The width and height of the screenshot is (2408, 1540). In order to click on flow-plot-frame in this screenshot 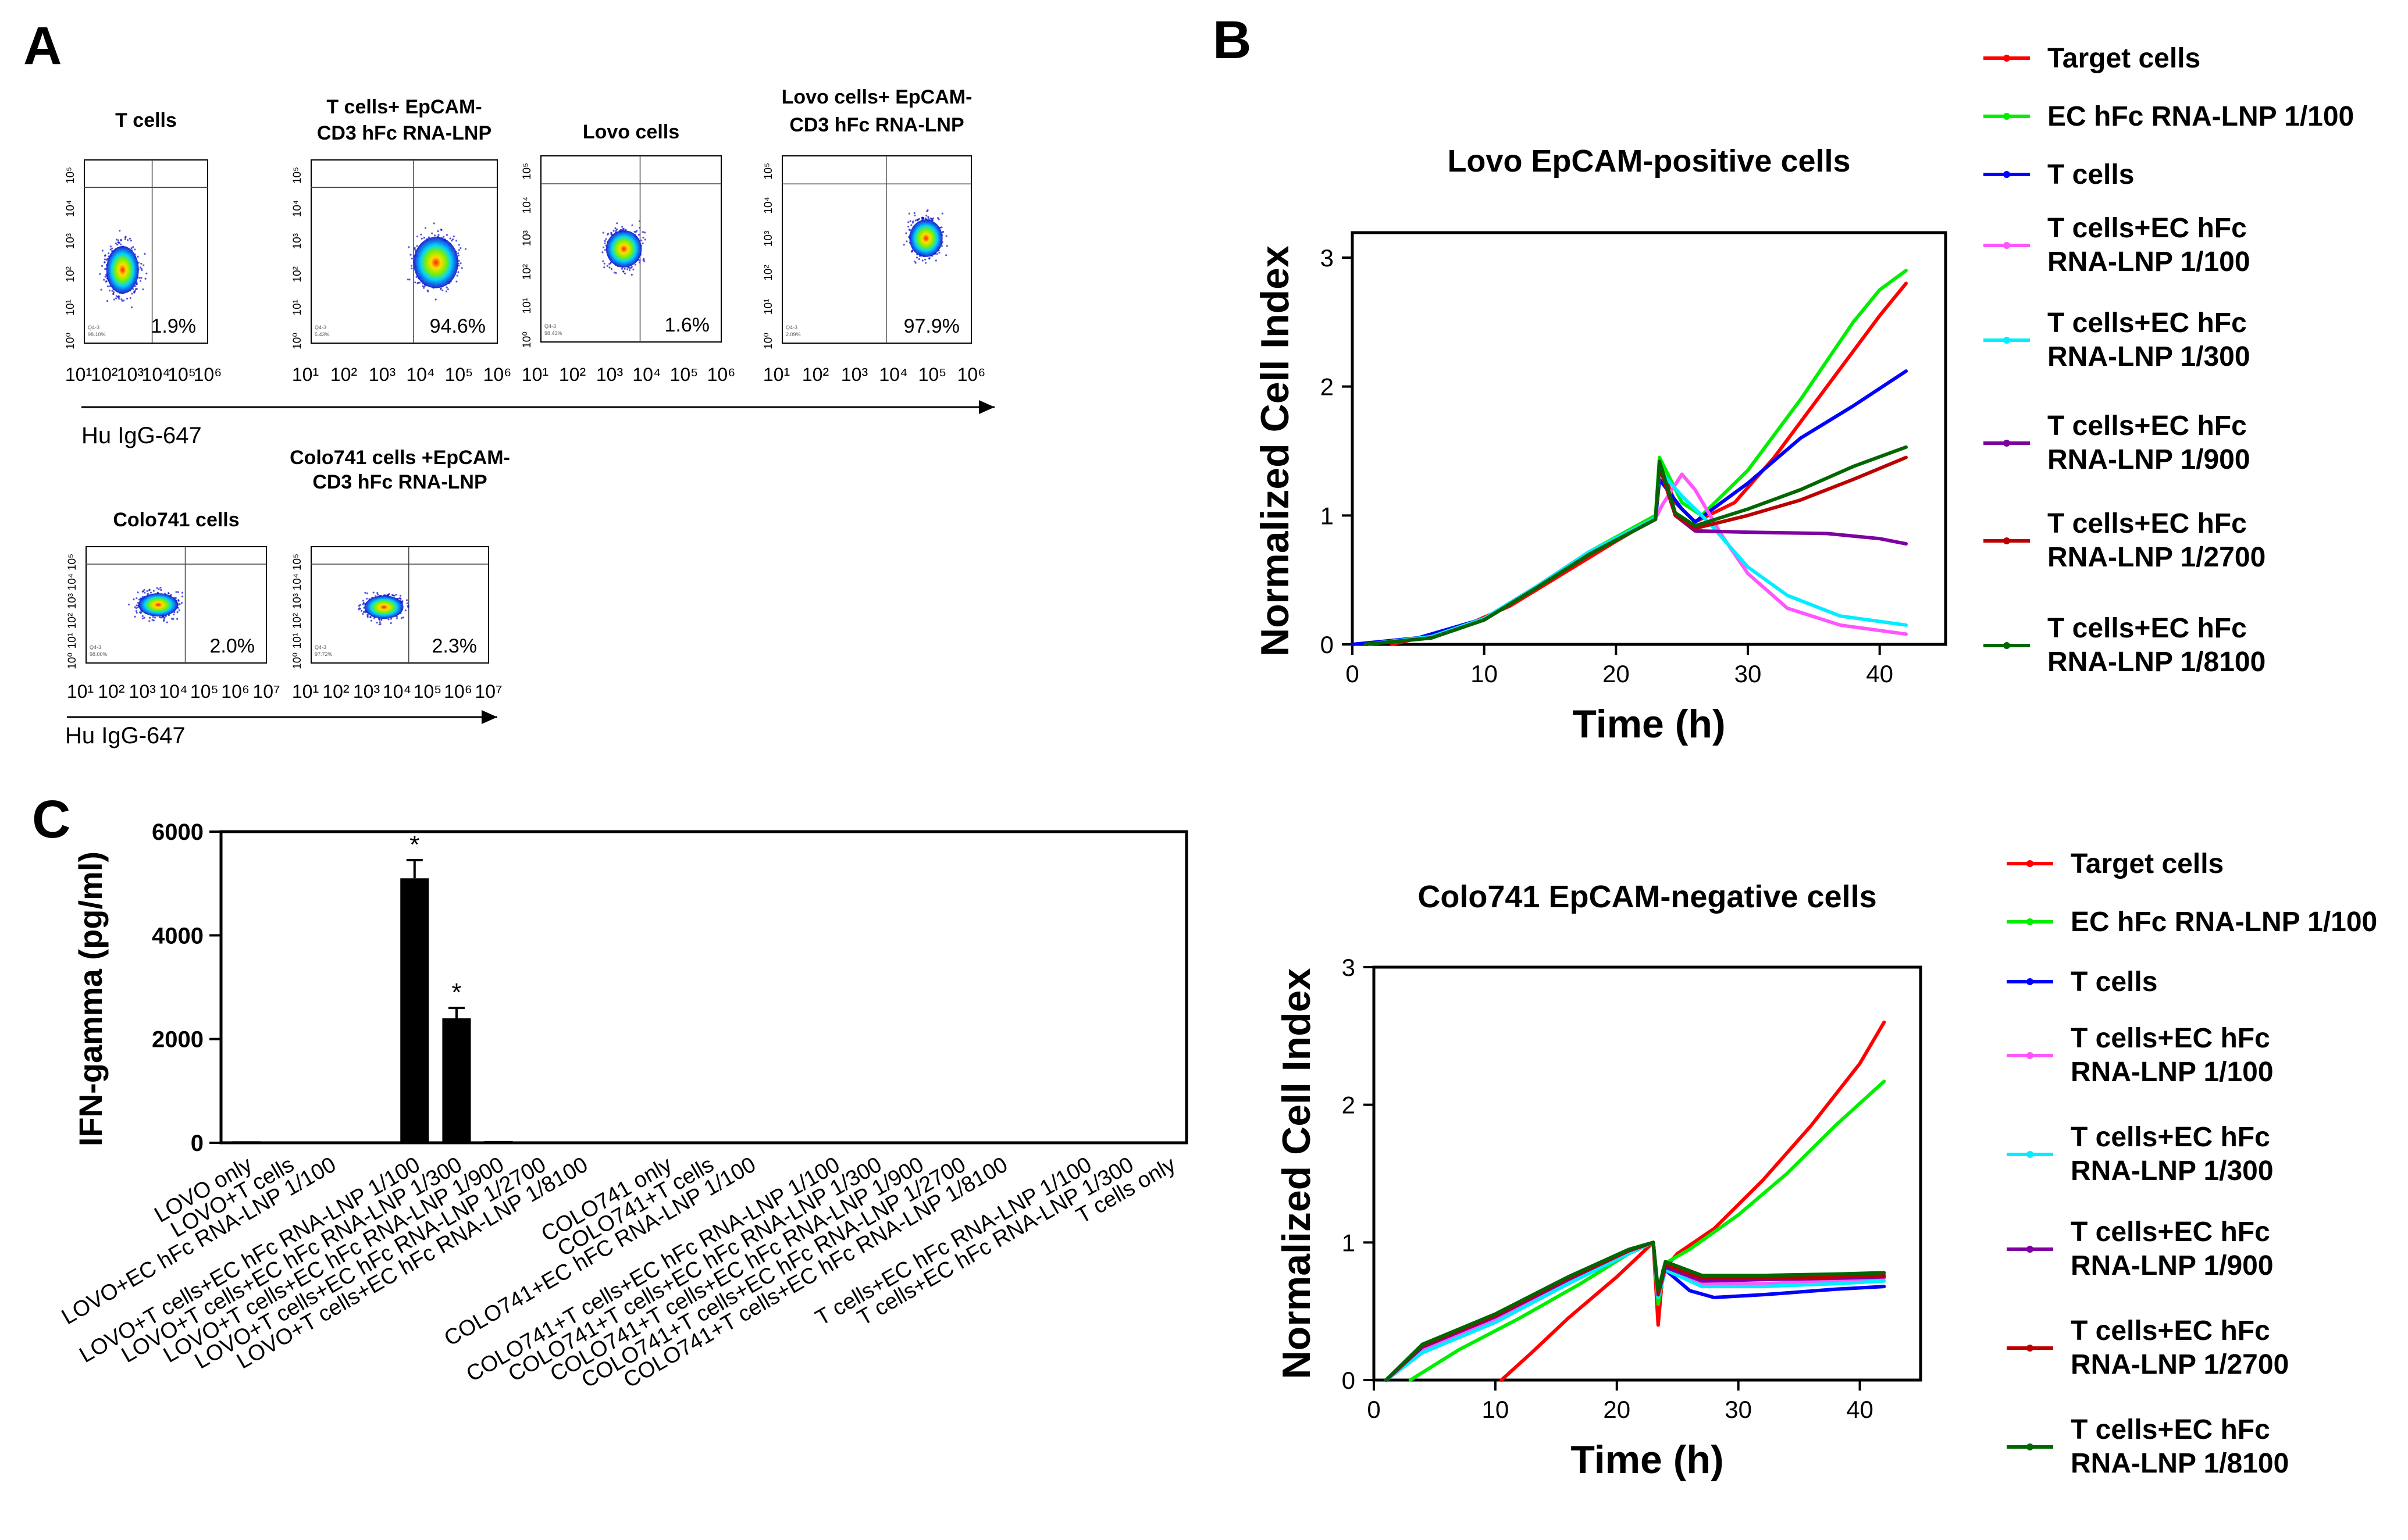, I will do `click(405, 251)`.